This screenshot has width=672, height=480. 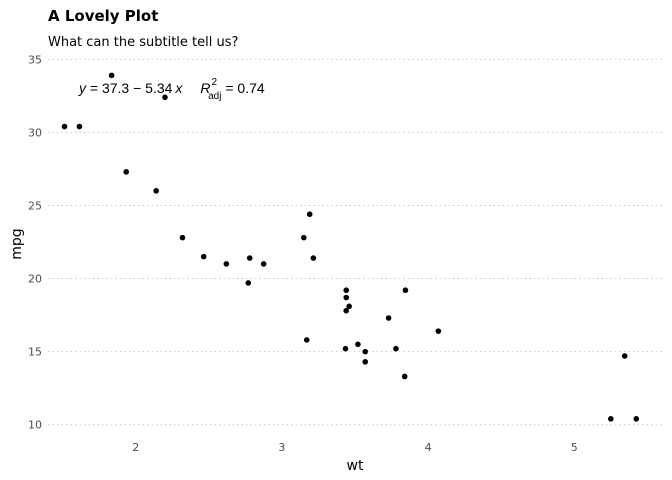 I want to click on x-axis-ticks: 2 3 4 5, so click(x=355, y=447).